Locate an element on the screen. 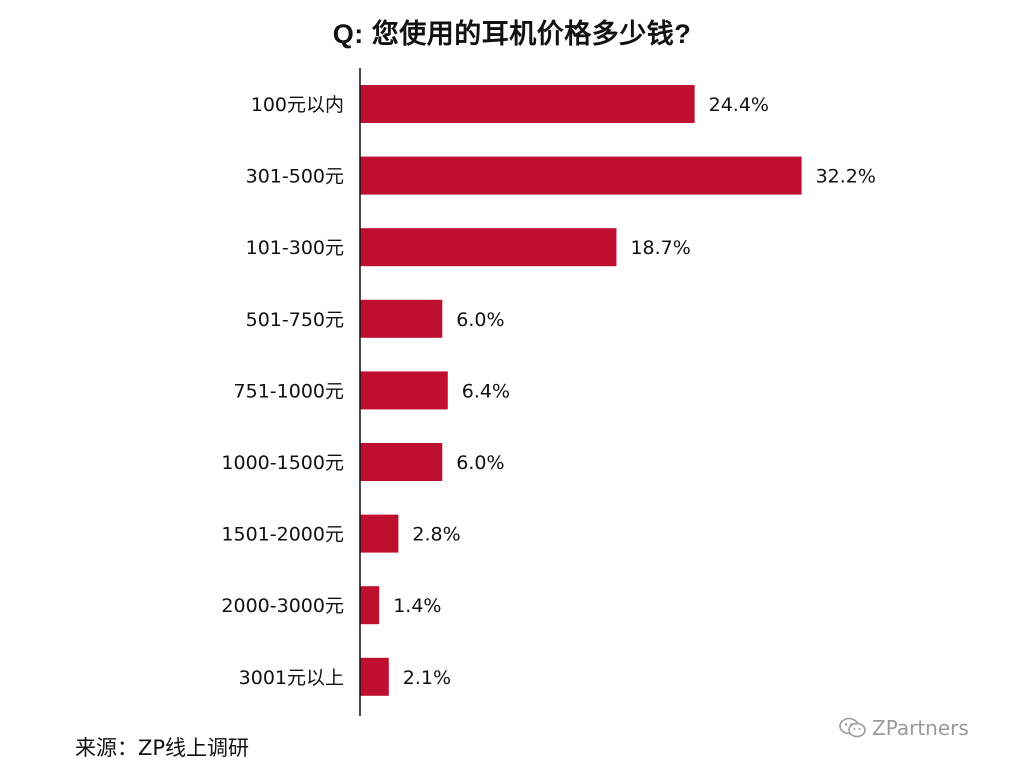 This screenshot has height=768, width=1024. chart-title: Q: 您使用的耳机价格多少钱? is located at coordinates (512, 34).